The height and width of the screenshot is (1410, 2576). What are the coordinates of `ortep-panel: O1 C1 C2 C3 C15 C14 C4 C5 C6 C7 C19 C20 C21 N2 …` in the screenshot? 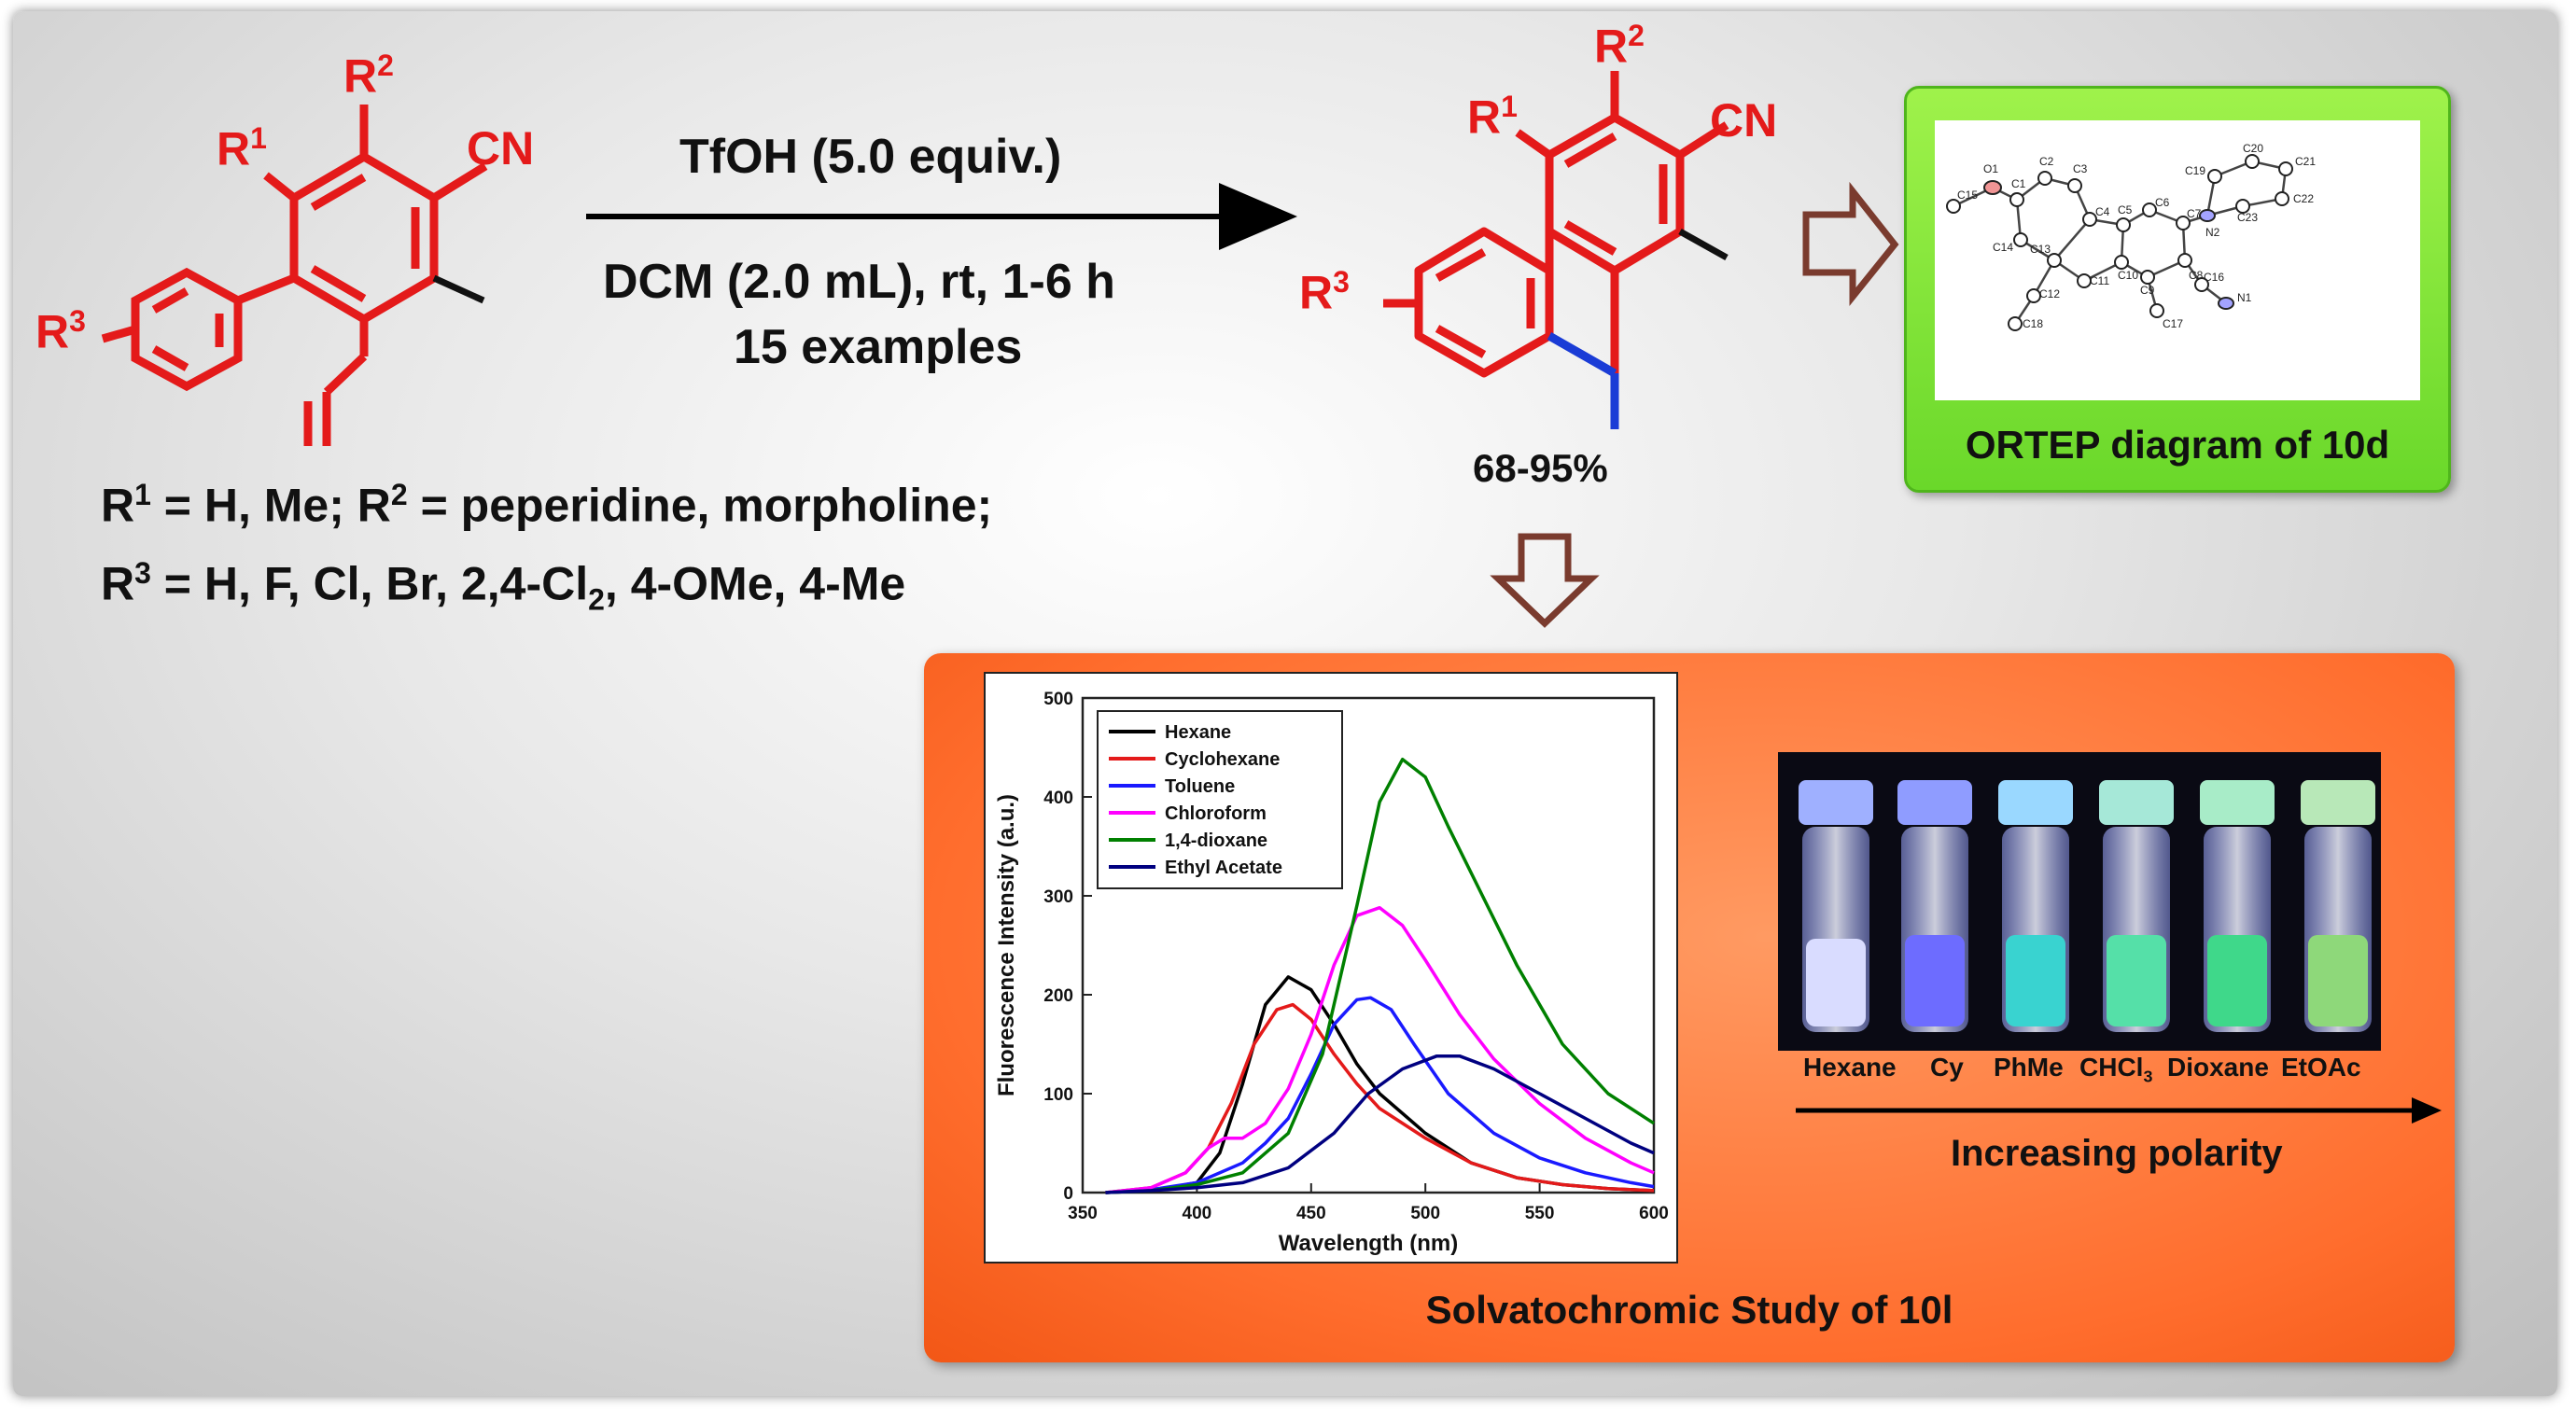 It's located at (2177, 289).